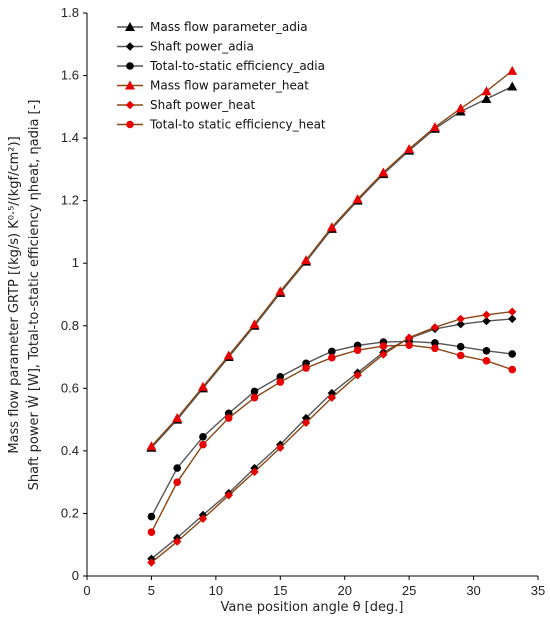 The height and width of the screenshot is (629, 550). Describe the element at coordinates (203, 105) in the screenshot. I see `legend-label: Shaft power_heat` at that location.